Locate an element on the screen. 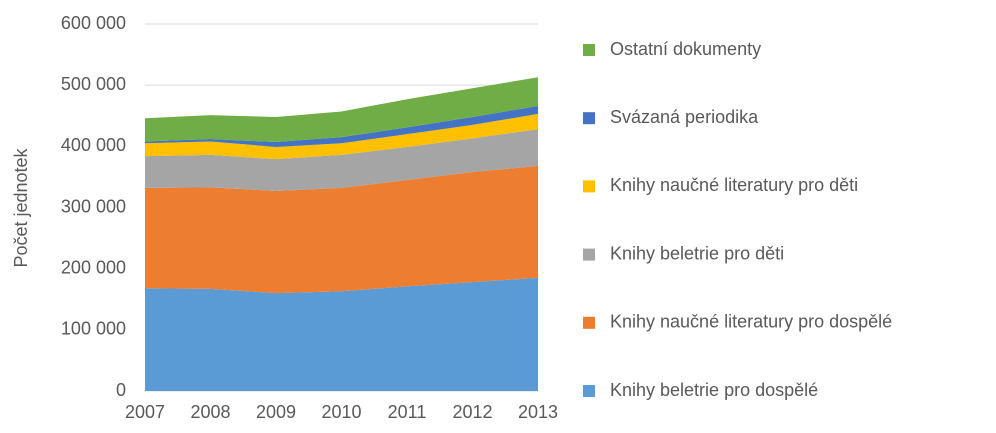 Image resolution: width=996 pixels, height=433 pixels. legend-label: Ostatní dokumenty is located at coordinates (685, 49).